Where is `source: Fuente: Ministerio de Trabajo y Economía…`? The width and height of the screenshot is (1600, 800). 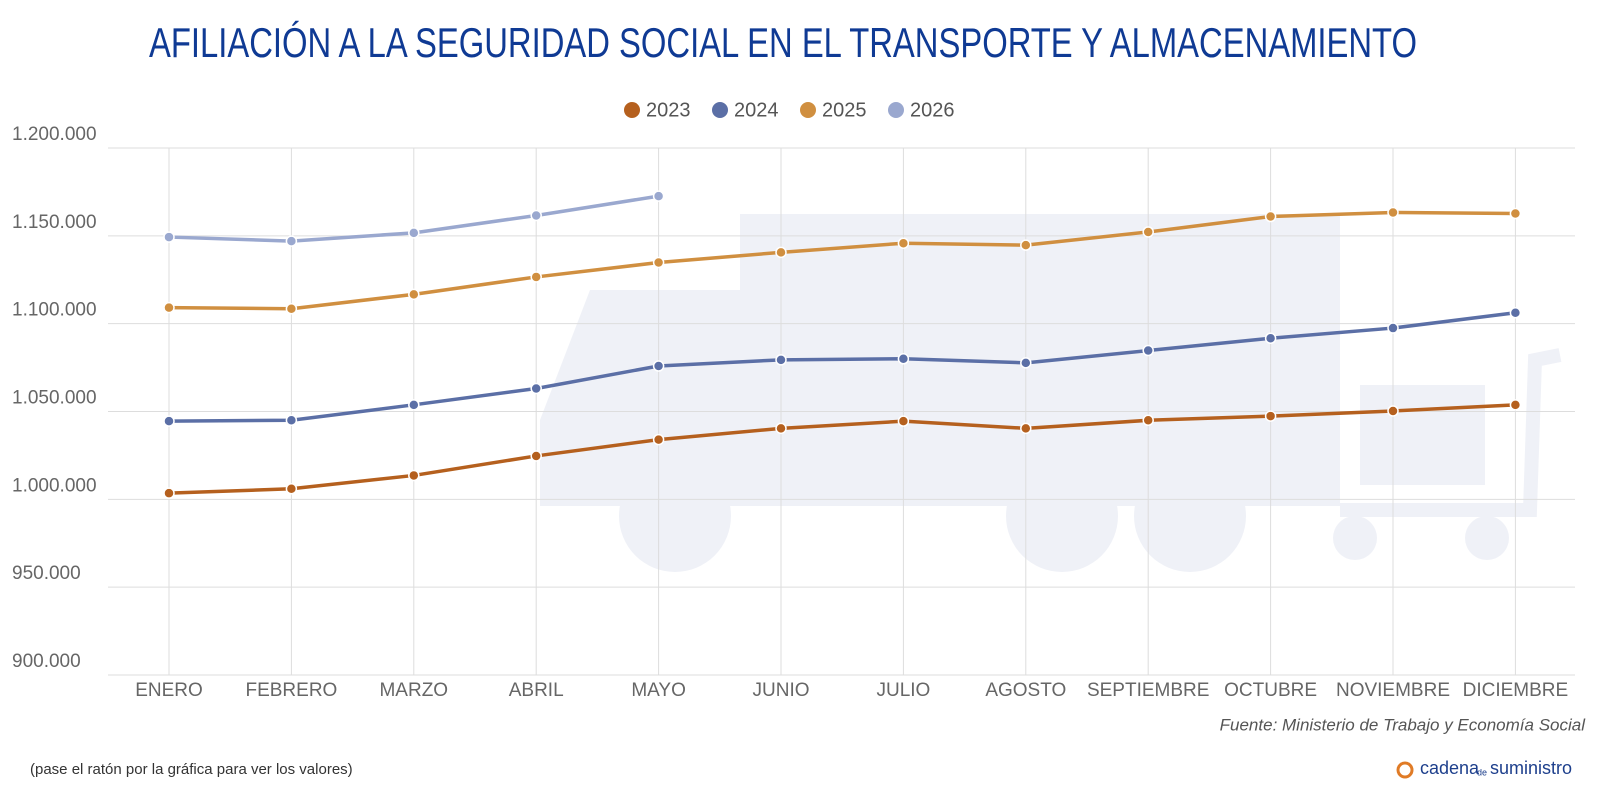 source: Fuente: Ministerio de Trabajo y Economía… is located at coordinates (1403, 724).